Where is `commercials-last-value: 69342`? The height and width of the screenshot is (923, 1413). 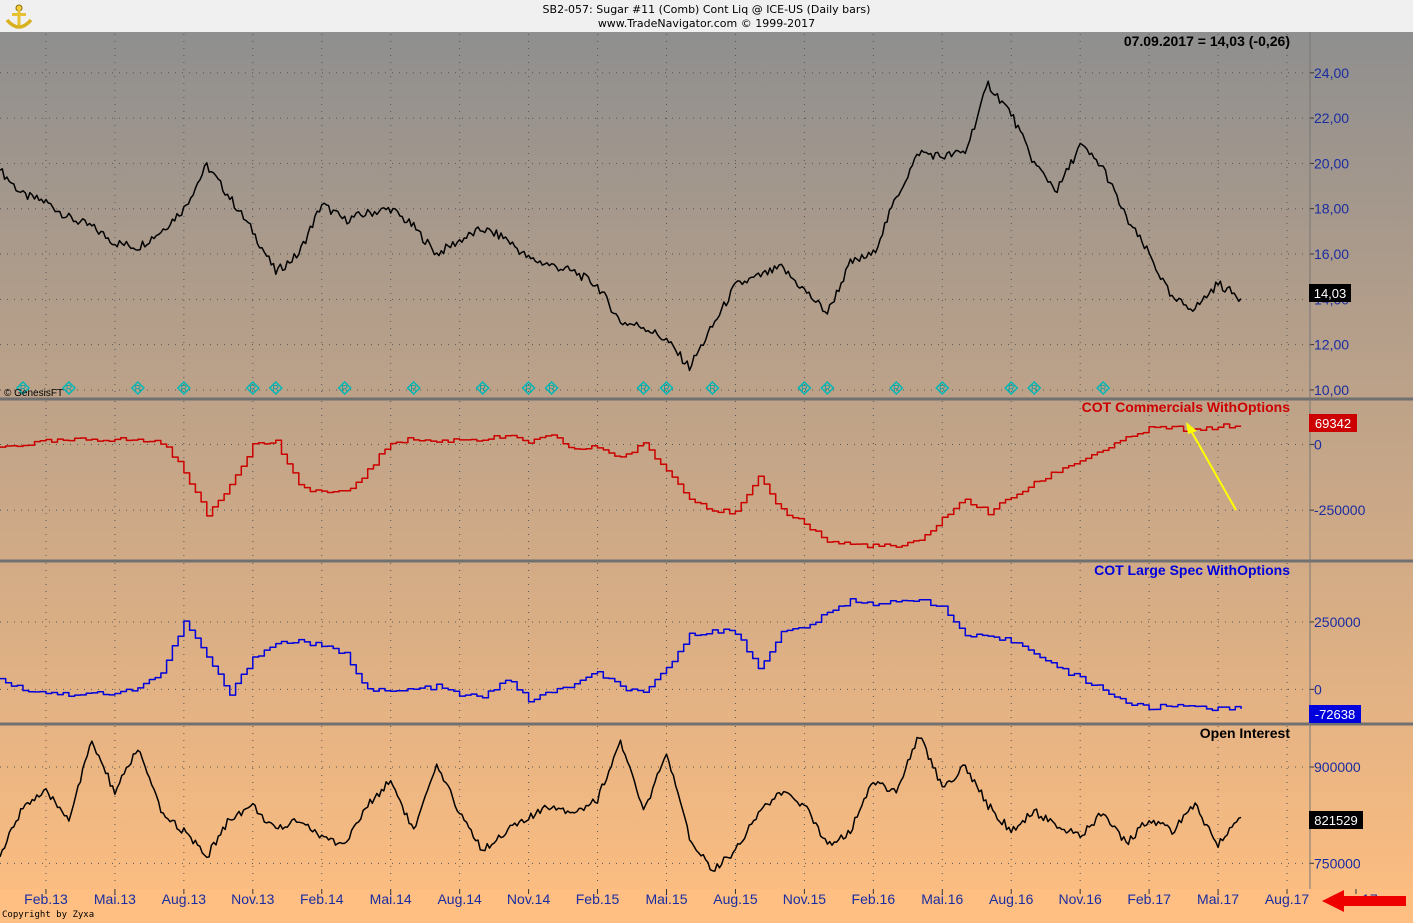 commercials-last-value: 69342 is located at coordinates (1333, 423).